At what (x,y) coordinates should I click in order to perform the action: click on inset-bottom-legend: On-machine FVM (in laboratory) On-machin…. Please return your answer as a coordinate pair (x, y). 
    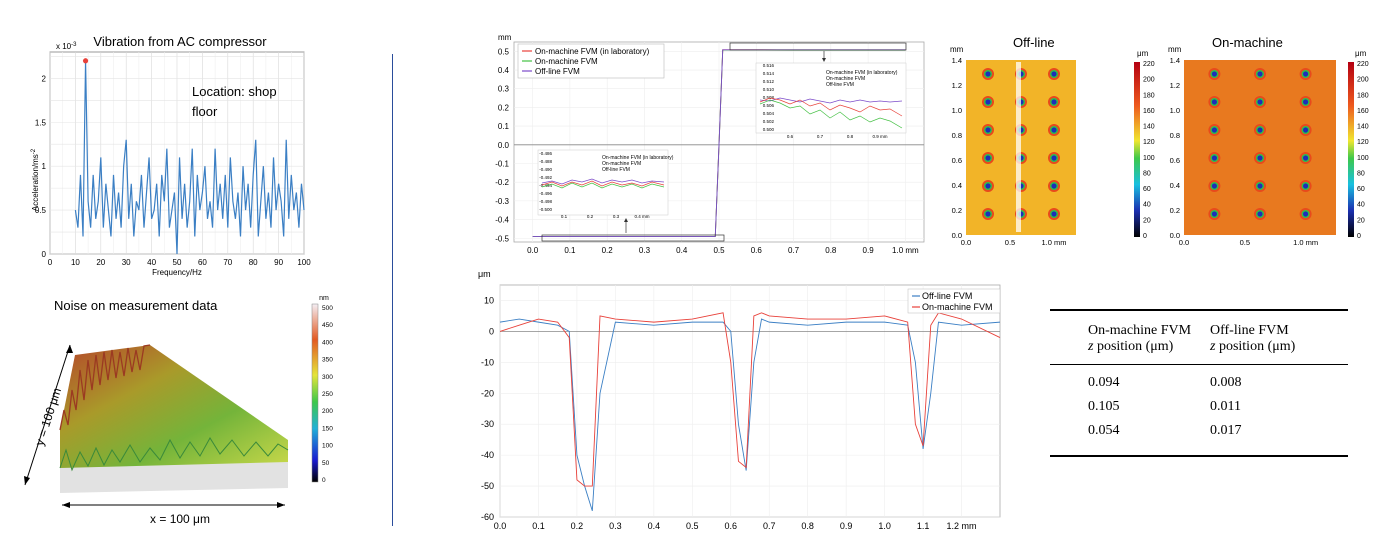
    Looking at the image, I should click on (638, 164).